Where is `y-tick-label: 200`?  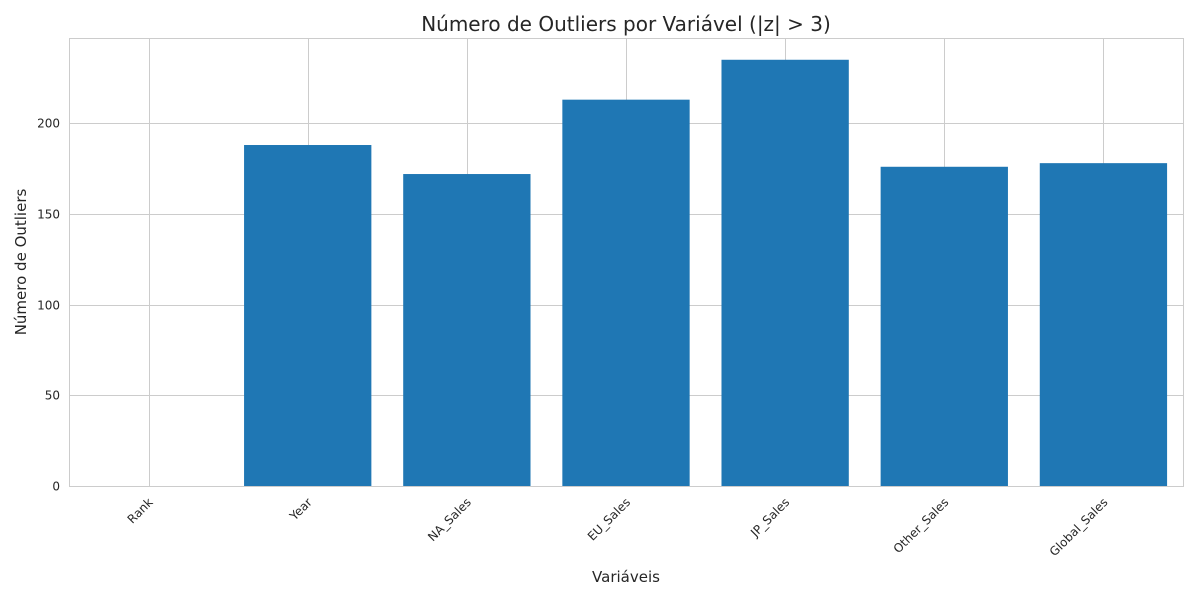
y-tick-label: 200 is located at coordinates (48, 124).